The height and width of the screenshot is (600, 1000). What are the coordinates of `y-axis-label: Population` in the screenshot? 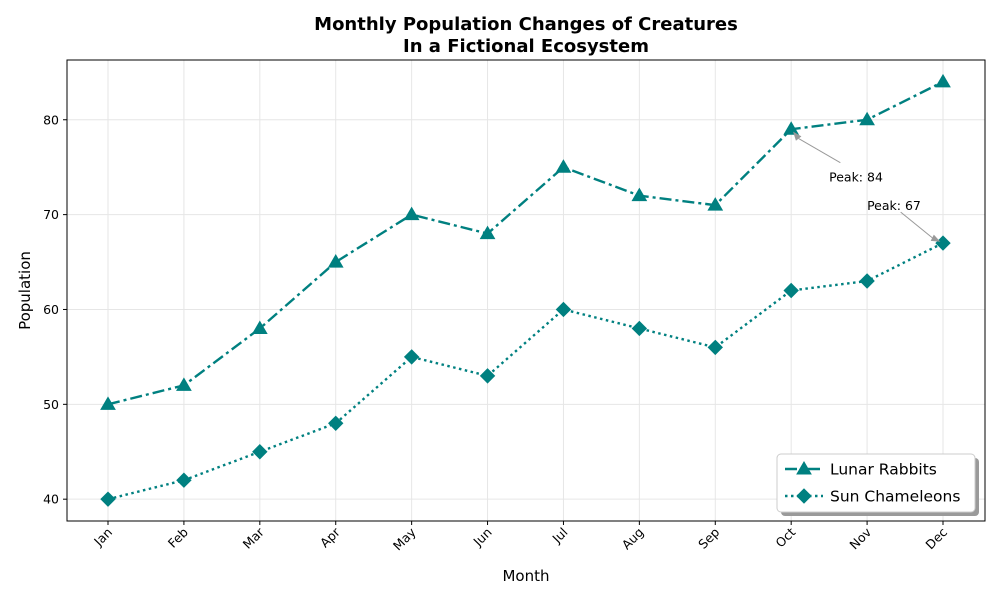 It's located at (25, 290).